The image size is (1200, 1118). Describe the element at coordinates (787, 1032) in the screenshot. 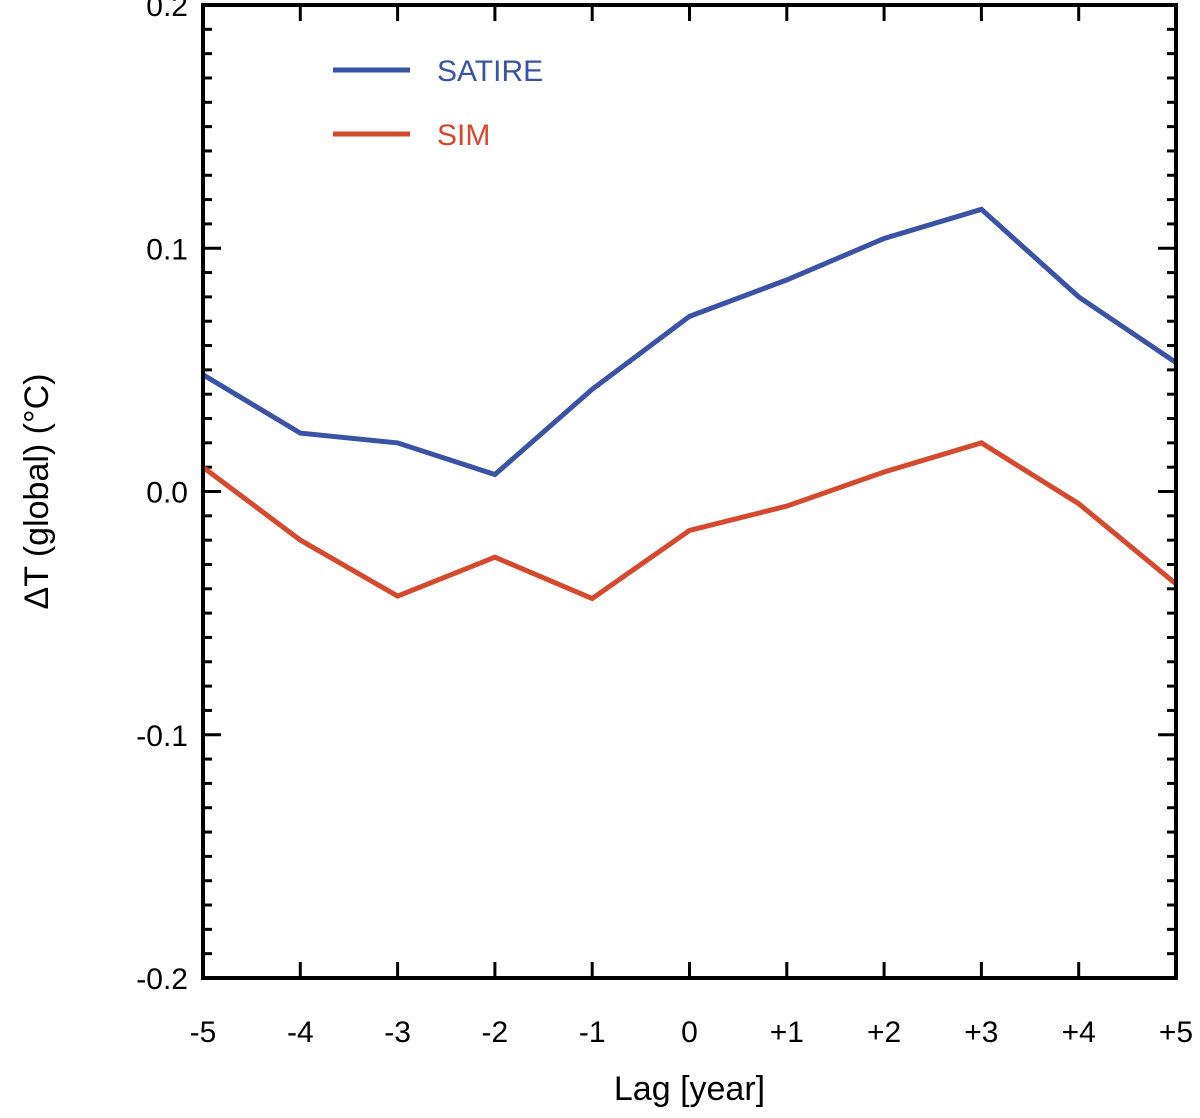

I see `x-tick-label: +1` at that location.